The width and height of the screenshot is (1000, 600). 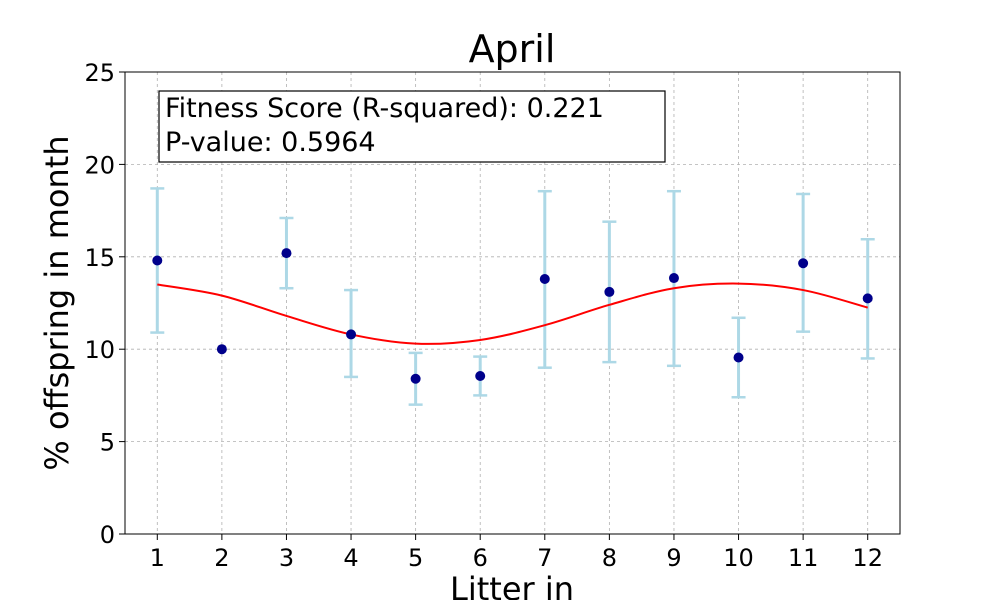 I want to click on y-tick-label: 0, so click(x=107, y=535).